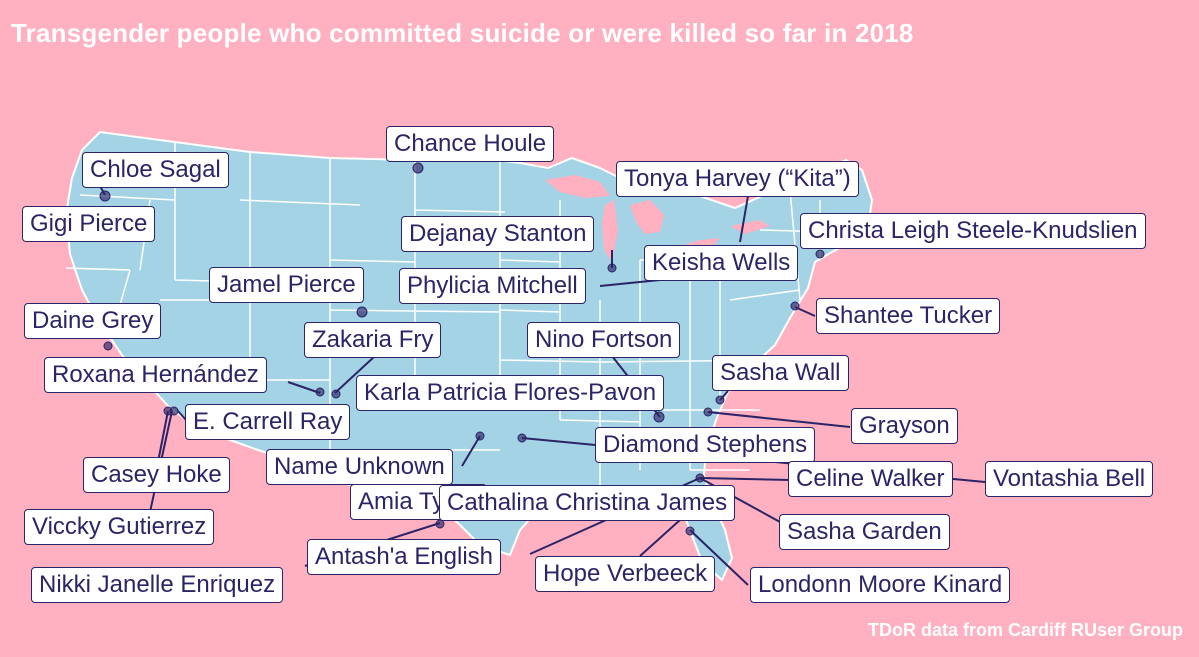 The image size is (1199, 657). I want to click on label-karla-flores-pavon: Karla Patricia Flores-Pavon, so click(510, 393).